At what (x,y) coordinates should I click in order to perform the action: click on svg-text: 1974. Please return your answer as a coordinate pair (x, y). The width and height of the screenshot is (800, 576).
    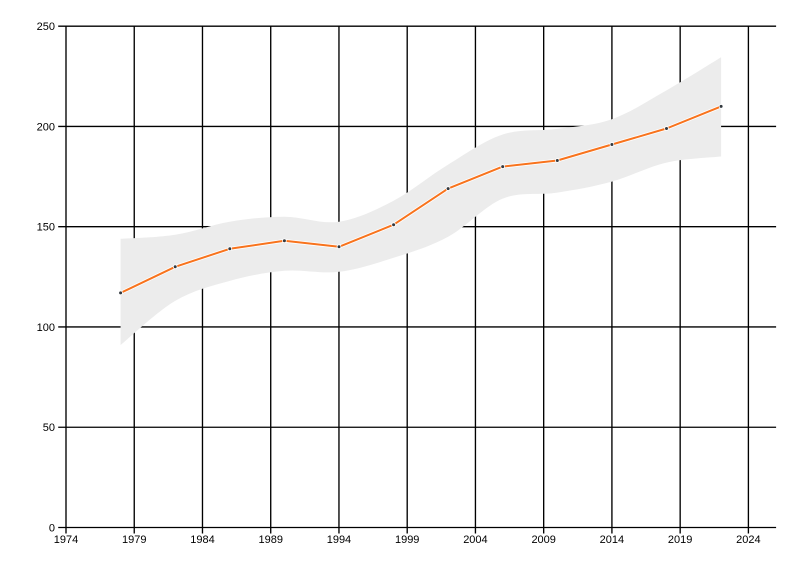
    Looking at the image, I should click on (66, 540).